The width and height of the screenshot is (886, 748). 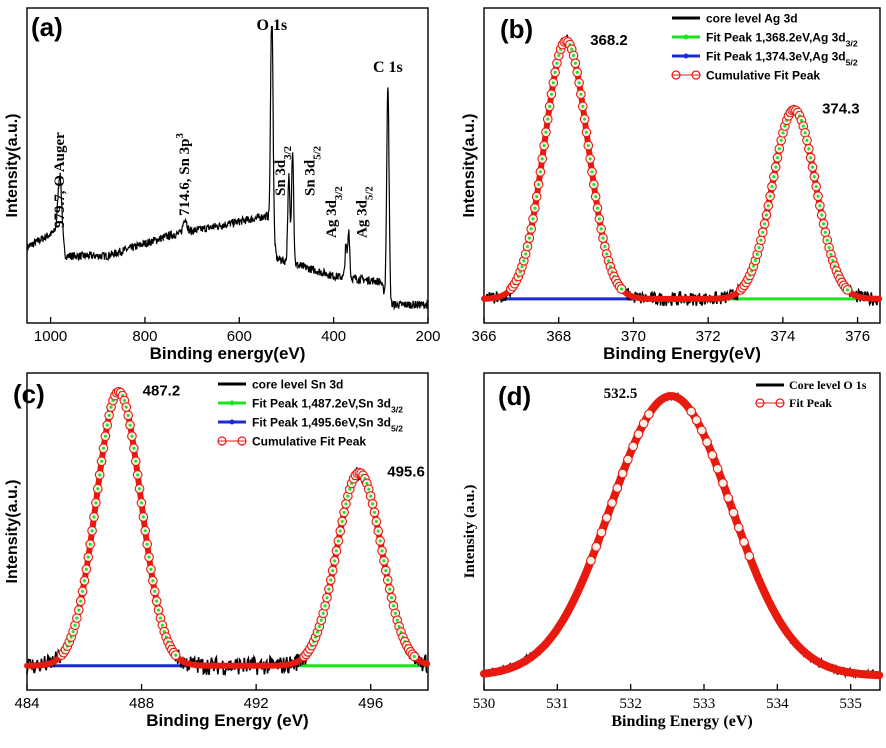 What do you see at coordinates (777, 704) in the screenshot?
I see `x-tick-label: 534` at bounding box center [777, 704].